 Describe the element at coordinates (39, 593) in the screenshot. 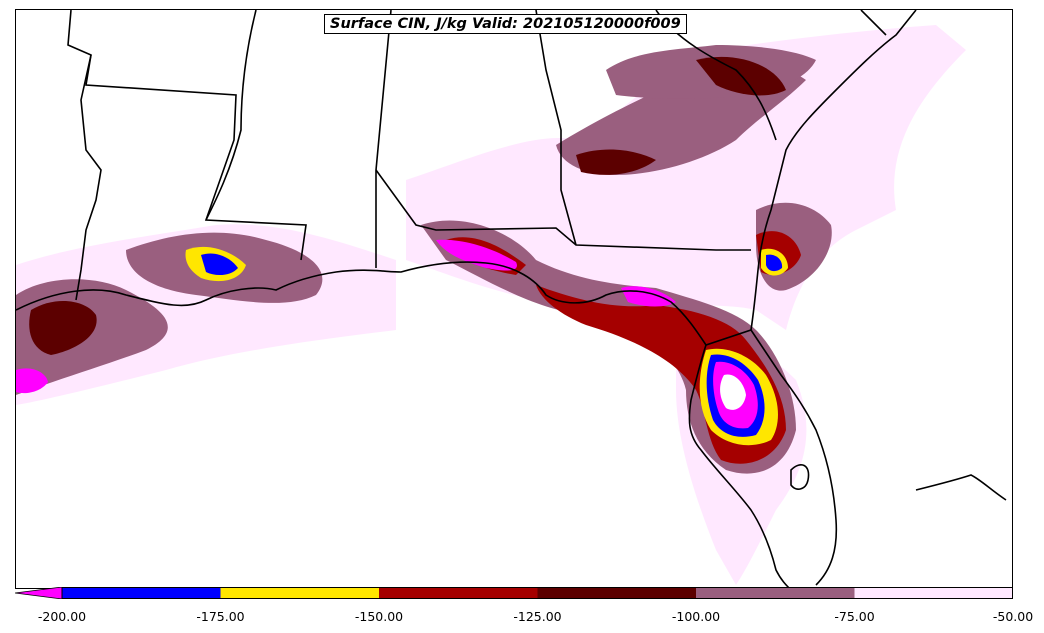

I see `colorbar-extend-arrow` at that location.